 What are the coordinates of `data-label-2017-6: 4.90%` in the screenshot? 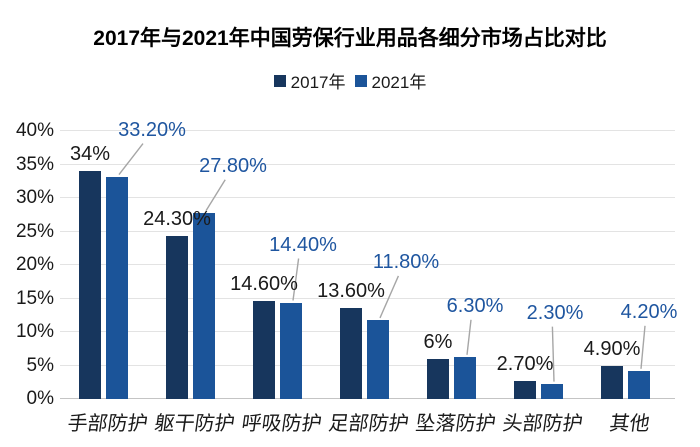 It's located at (612, 349).